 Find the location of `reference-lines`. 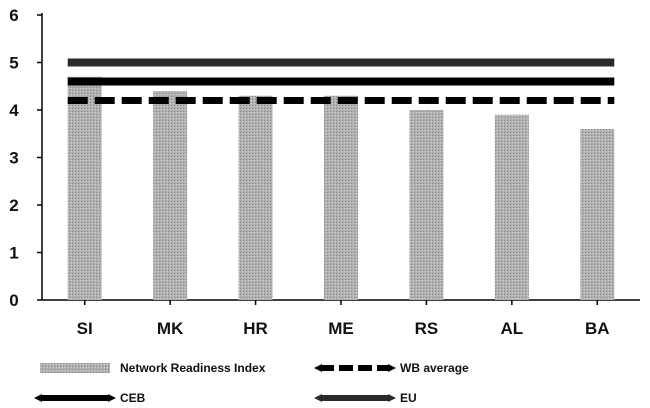

reference-lines is located at coordinates (341, 81).